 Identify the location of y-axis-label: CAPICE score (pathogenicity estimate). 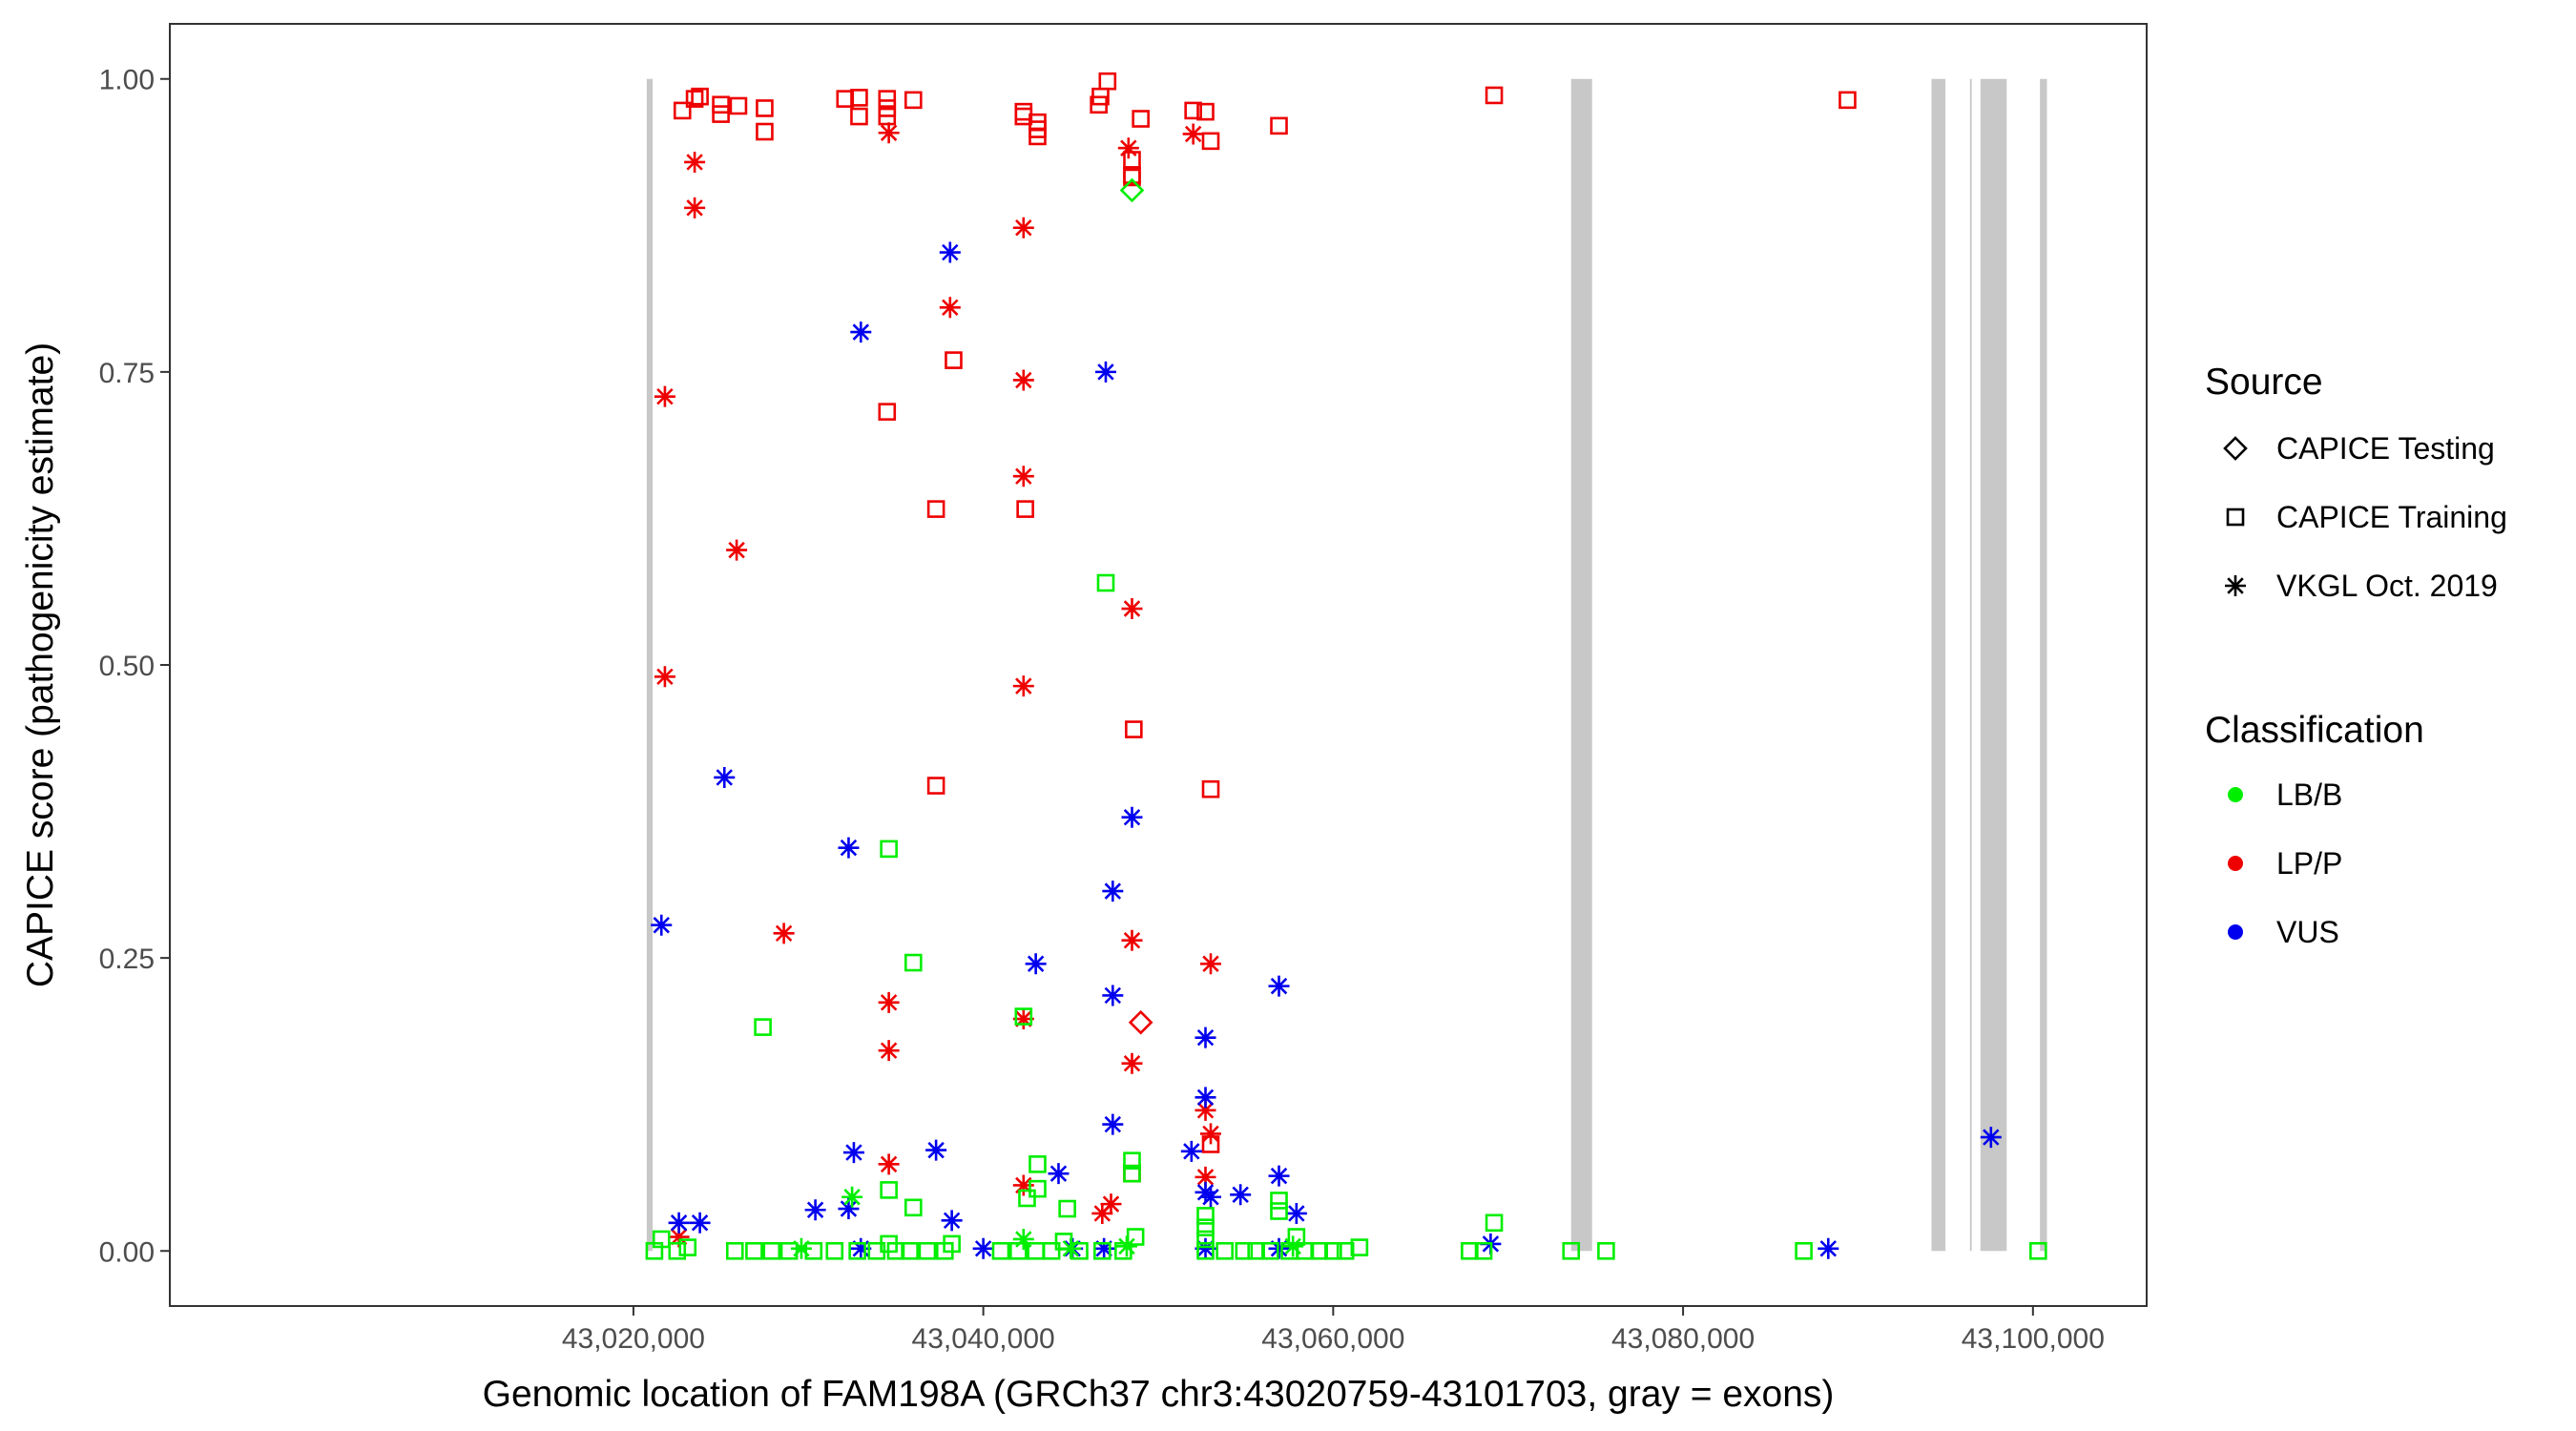
(40, 664).